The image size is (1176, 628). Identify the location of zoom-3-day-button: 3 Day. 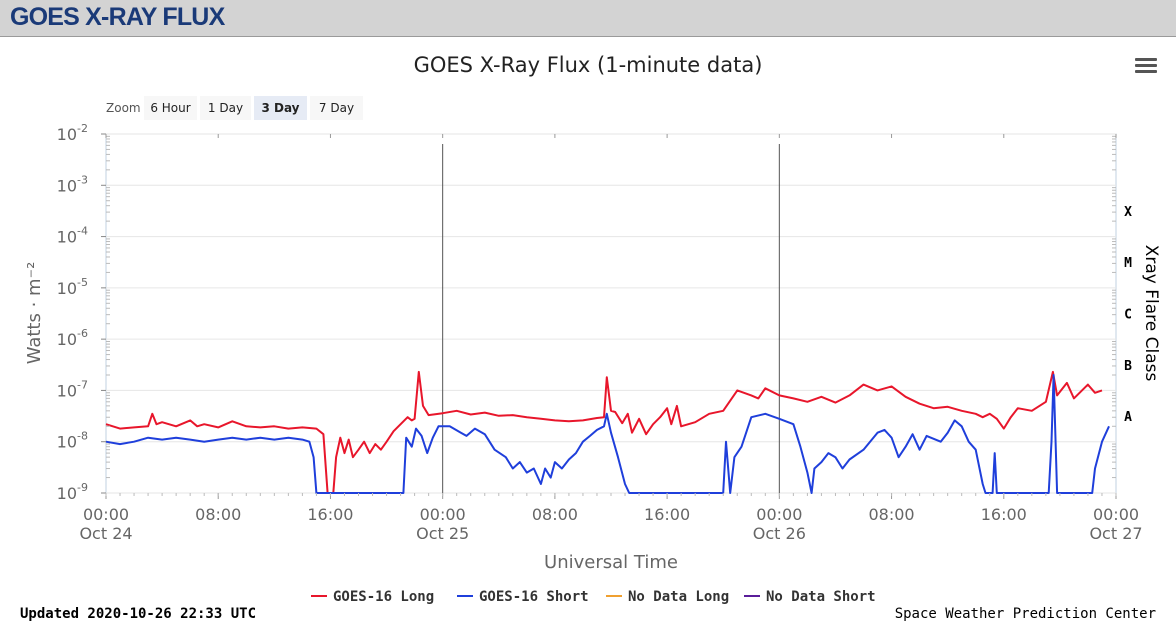
(280, 108).